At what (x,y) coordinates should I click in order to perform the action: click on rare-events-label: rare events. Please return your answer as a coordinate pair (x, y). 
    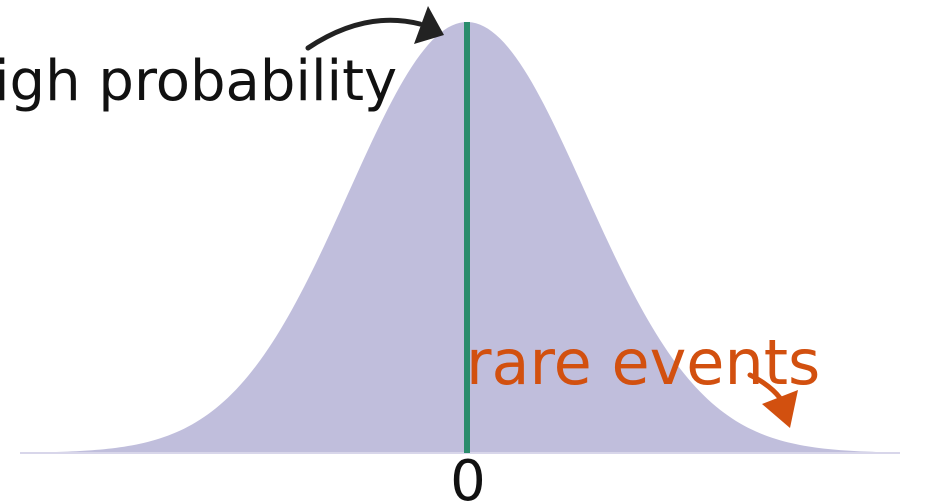
    Looking at the image, I should click on (643, 362).